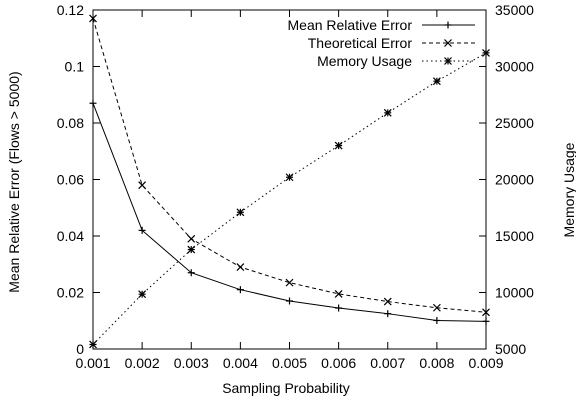 Image resolution: width=576 pixels, height=402 pixels. I want to click on y-tick-label: 0.12, so click(70, 10).